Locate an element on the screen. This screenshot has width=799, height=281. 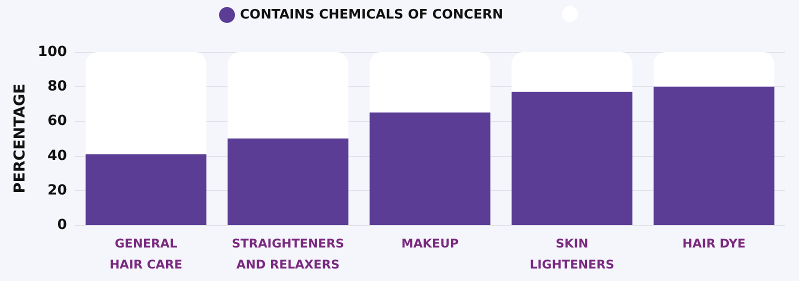
x-tick-label: SKIN LIGHTENERS is located at coordinates (572, 254).